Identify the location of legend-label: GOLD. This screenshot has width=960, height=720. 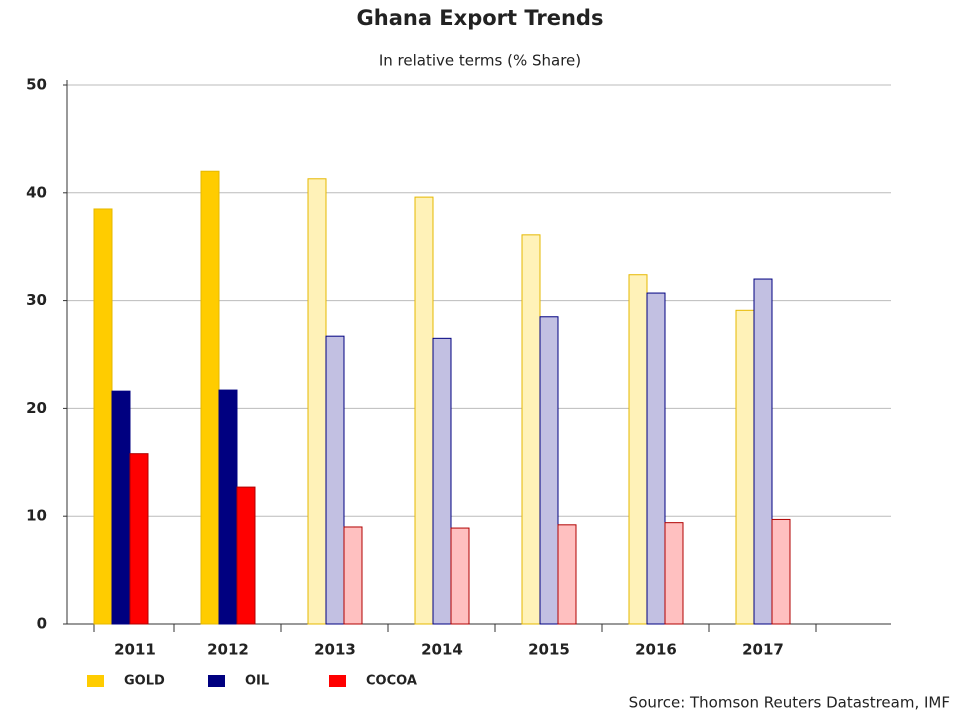
(144, 681).